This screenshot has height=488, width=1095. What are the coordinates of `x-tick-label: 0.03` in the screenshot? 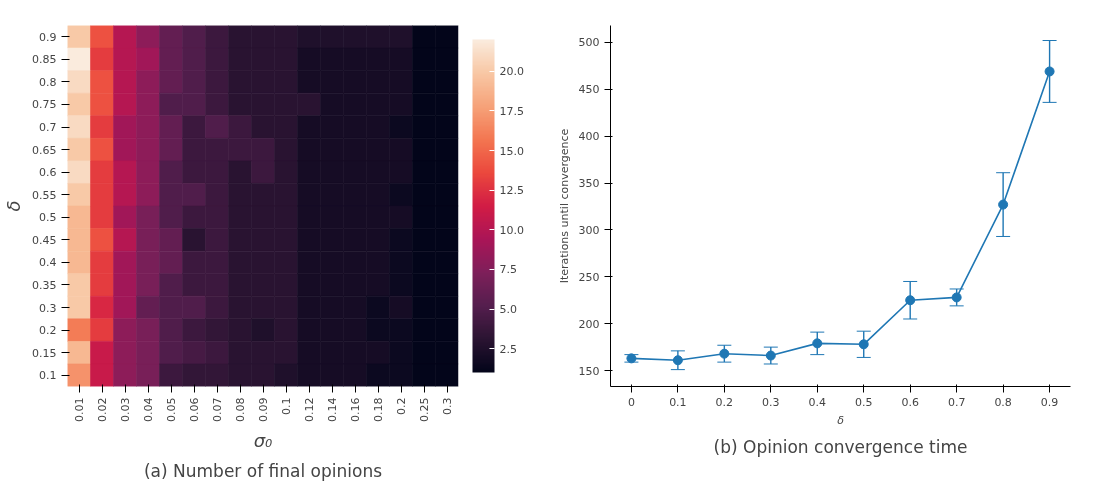 It's located at (125, 409).